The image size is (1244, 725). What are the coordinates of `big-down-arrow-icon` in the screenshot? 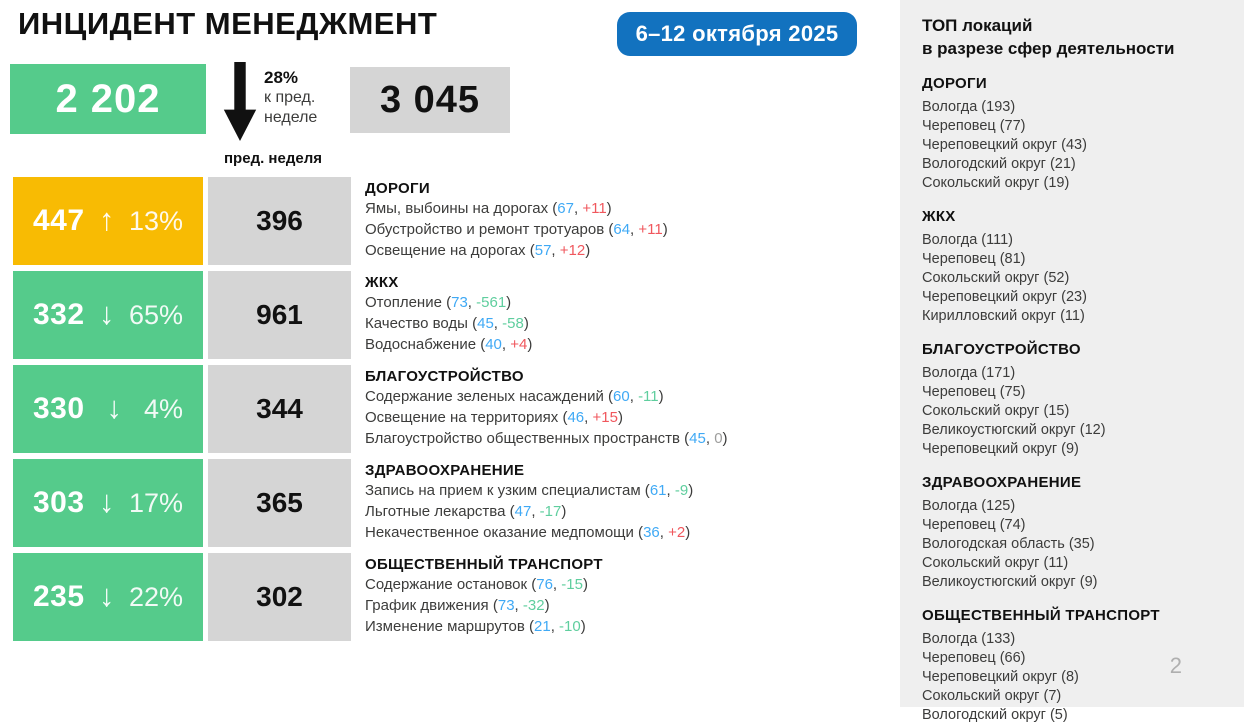 It's located at (240, 102).